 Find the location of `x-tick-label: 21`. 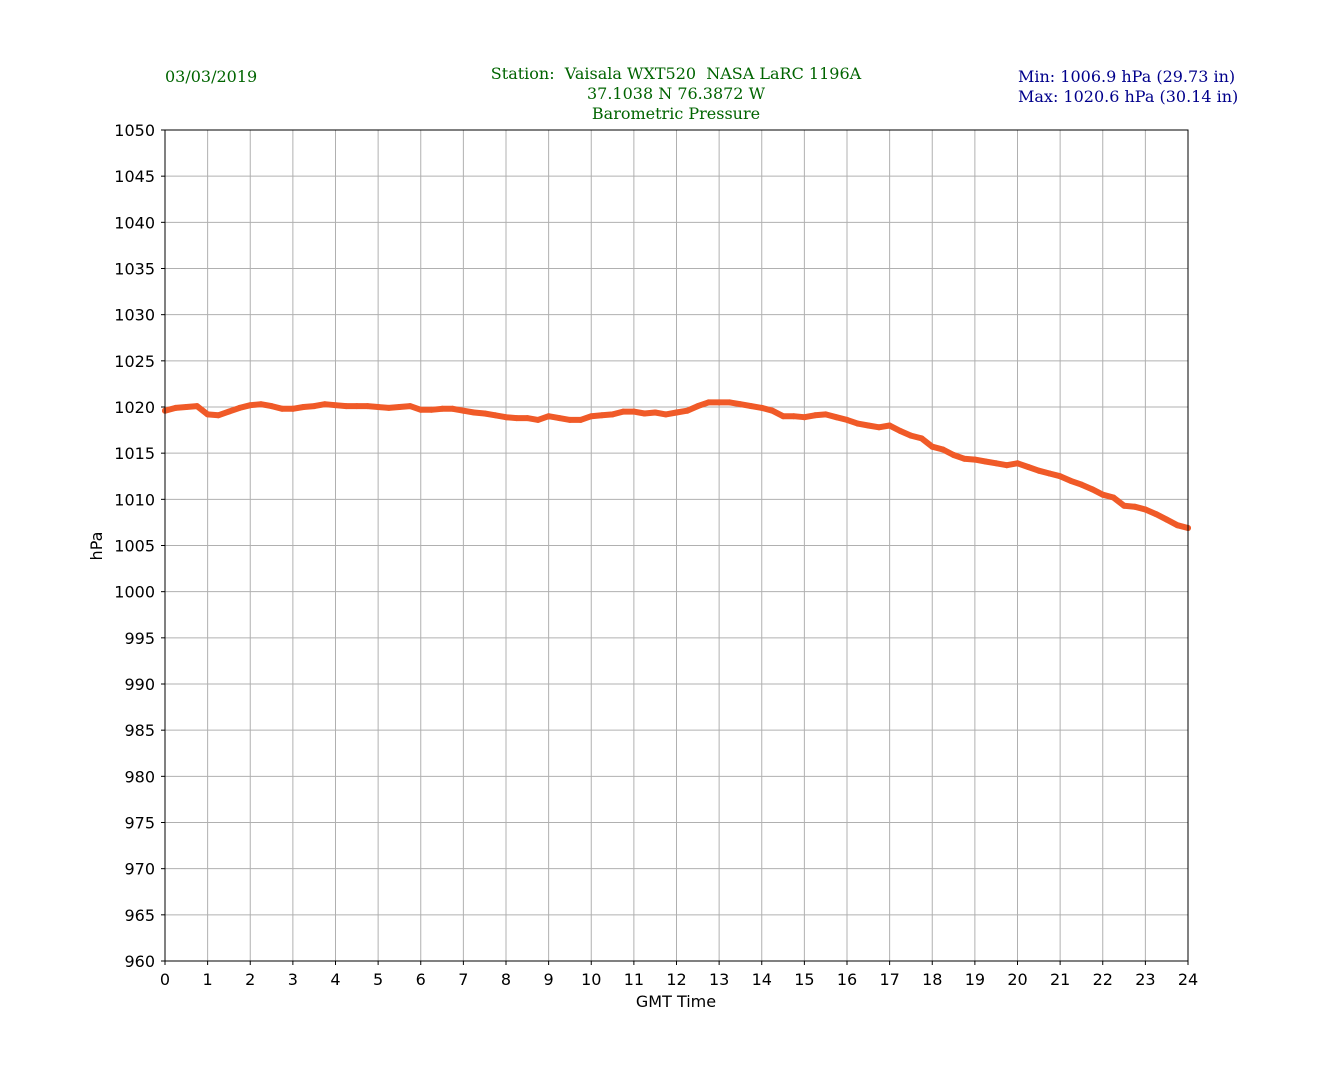

x-tick-label: 21 is located at coordinates (1060, 979).